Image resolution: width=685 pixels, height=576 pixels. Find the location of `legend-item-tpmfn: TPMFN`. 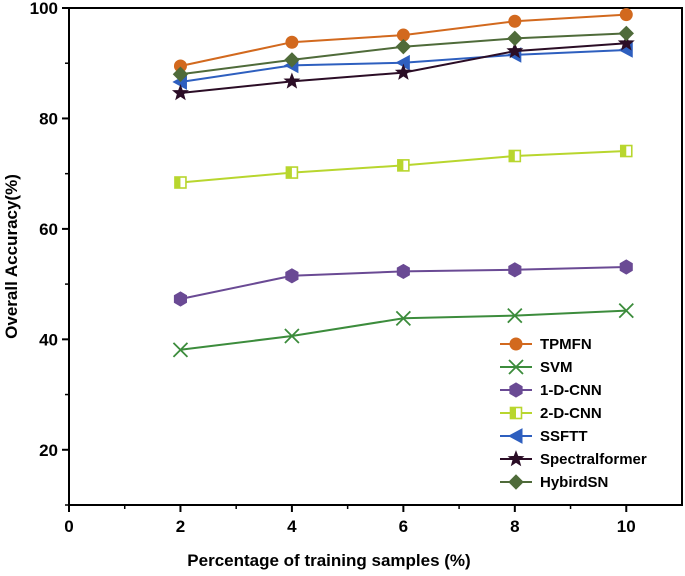

legend-item-tpmfn: TPMFN is located at coordinates (546, 344).